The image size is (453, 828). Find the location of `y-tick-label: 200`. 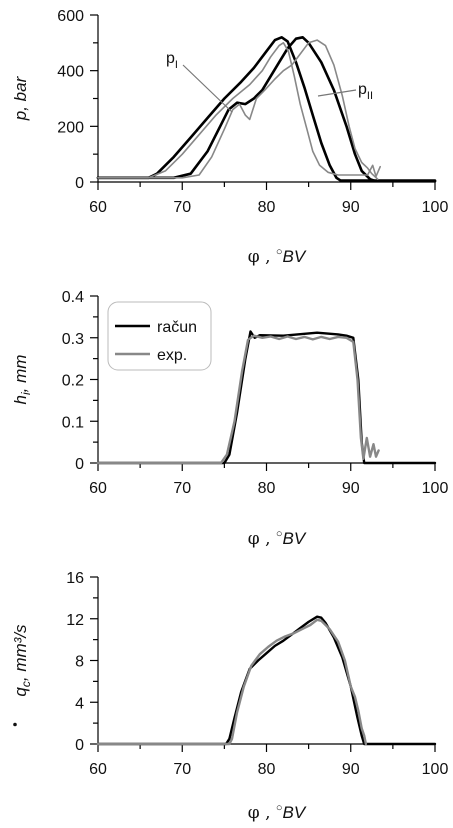

y-tick-label: 200 is located at coordinates (70, 127).